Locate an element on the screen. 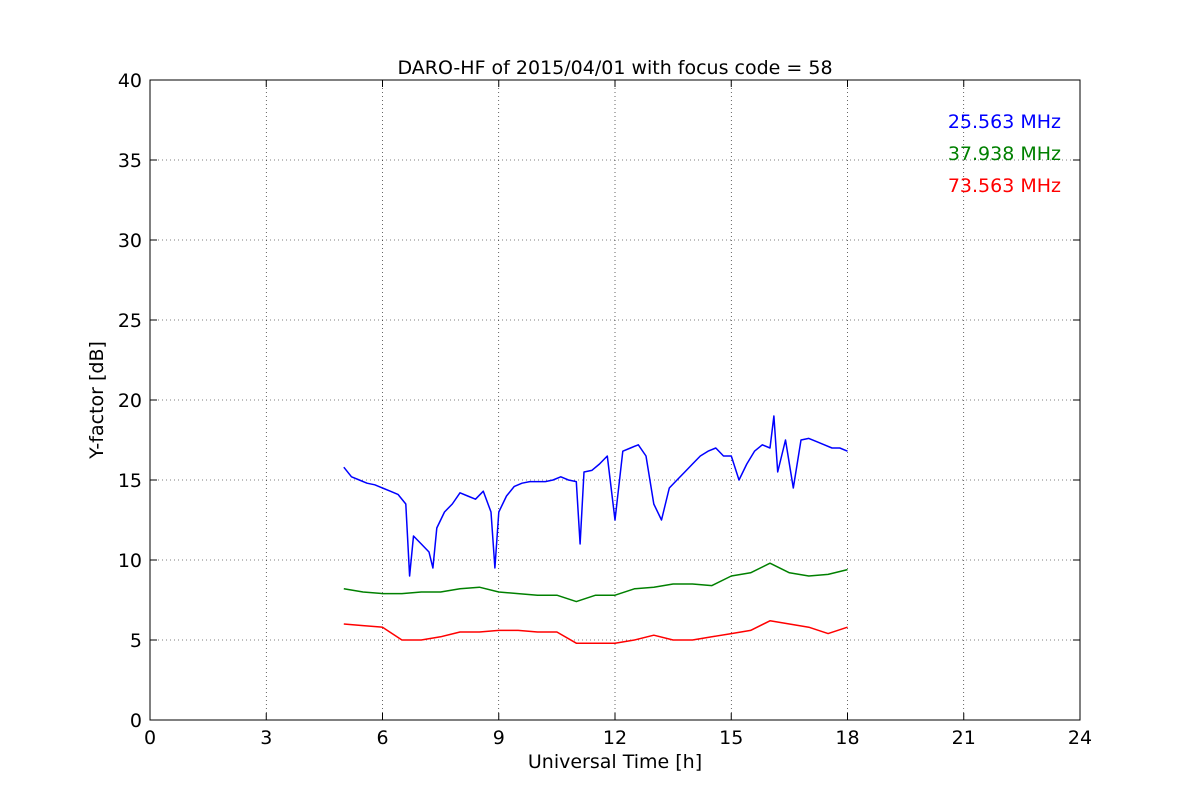 The image size is (1200, 800). legend-entry-2: 73.563 MHz is located at coordinates (1004, 186).